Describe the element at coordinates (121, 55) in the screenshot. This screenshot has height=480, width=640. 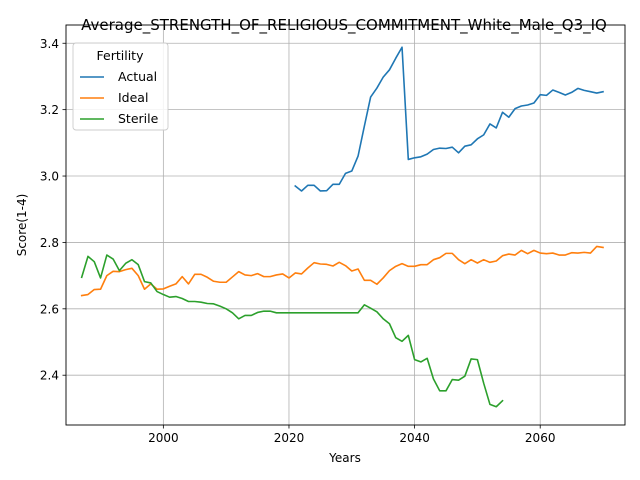
I see `legend-title: Fertility` at that location.